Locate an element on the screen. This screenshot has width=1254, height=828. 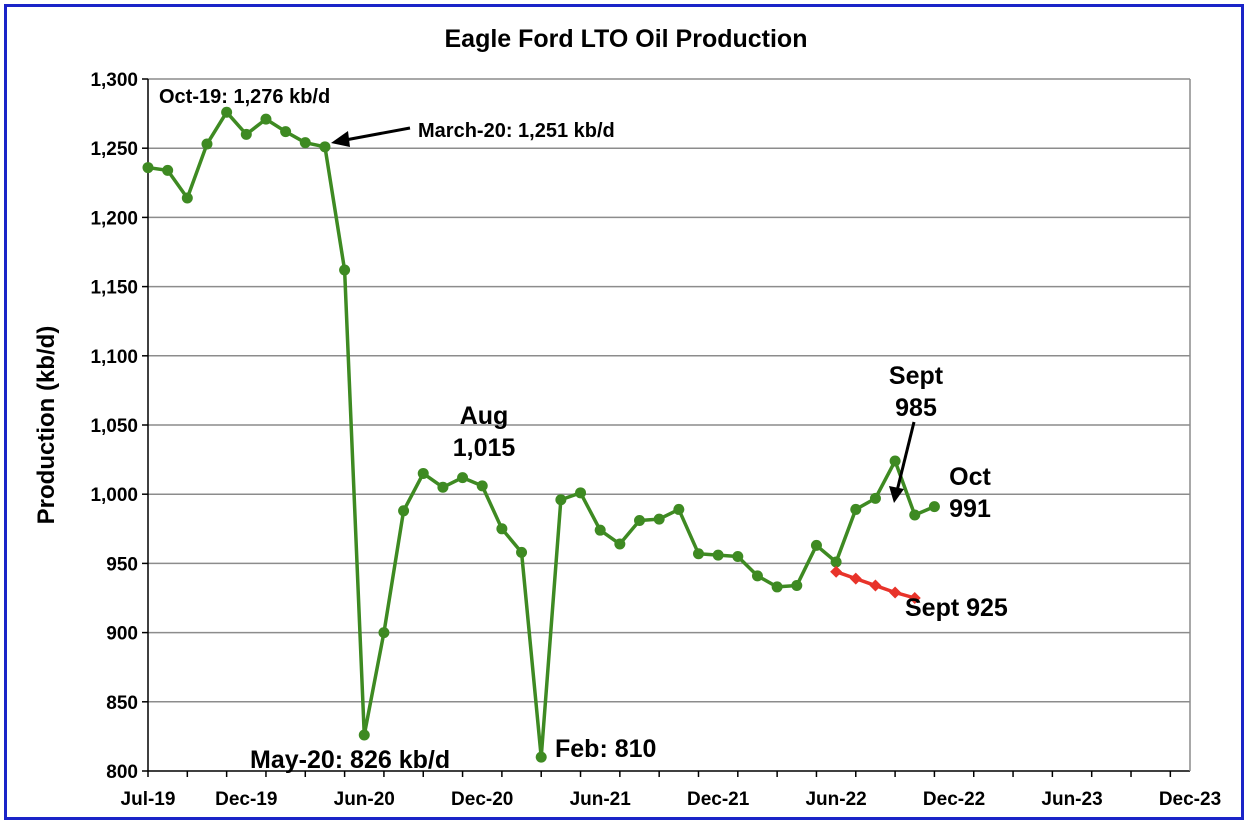
x-tick-label: Dec-19 is located at coordinates (246, 799).